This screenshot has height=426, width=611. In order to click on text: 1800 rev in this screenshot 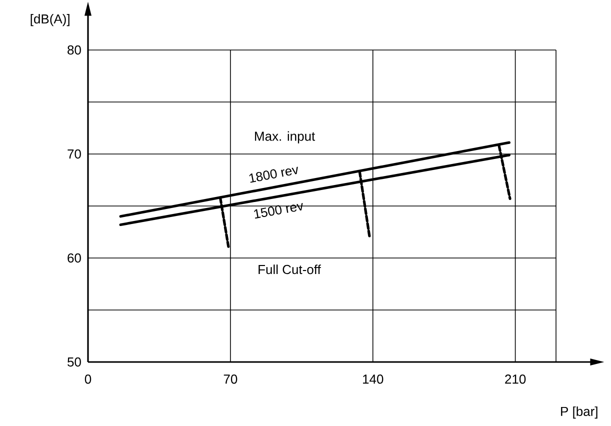, I will do `click(273, 174)`.